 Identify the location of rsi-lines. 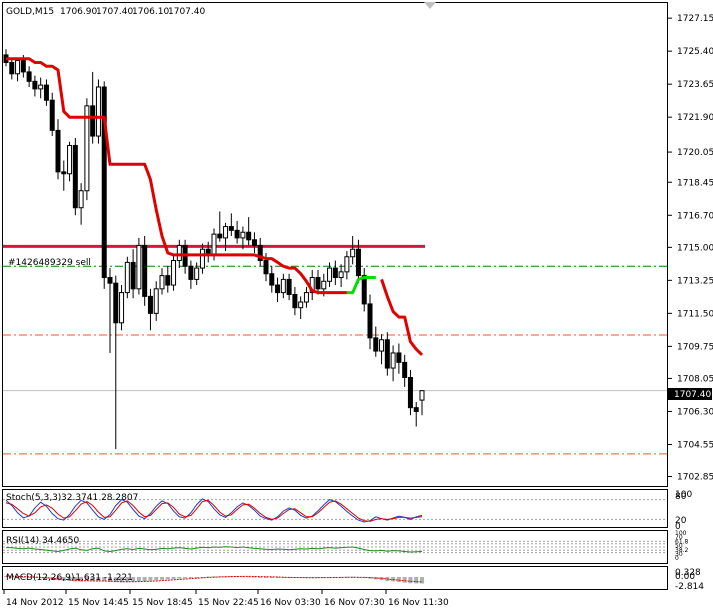
(335, 547).